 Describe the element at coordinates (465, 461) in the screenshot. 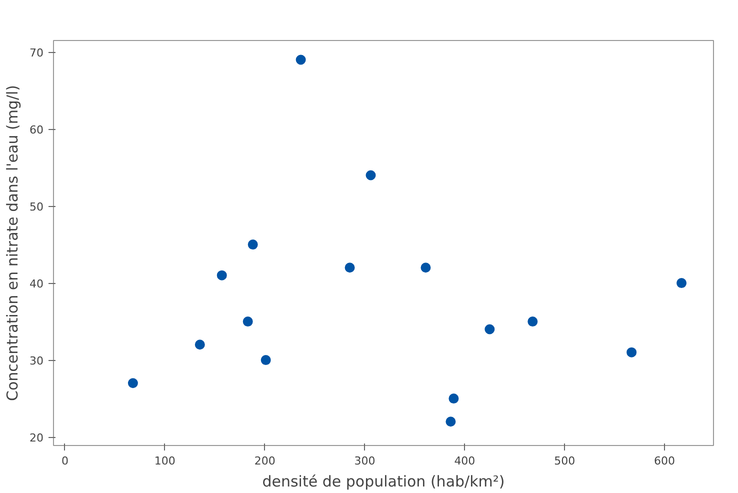

I see `x-tick-label: 400` at that location.